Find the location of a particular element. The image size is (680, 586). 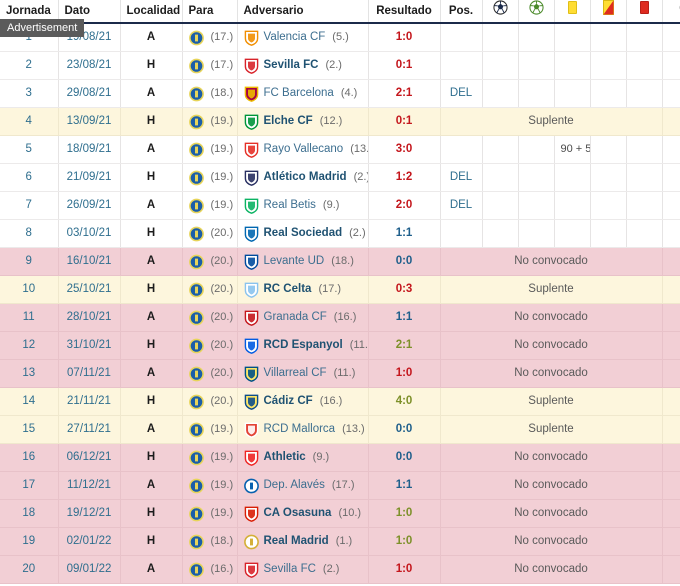

col-header-minutes is located at coordinates (671, 12).